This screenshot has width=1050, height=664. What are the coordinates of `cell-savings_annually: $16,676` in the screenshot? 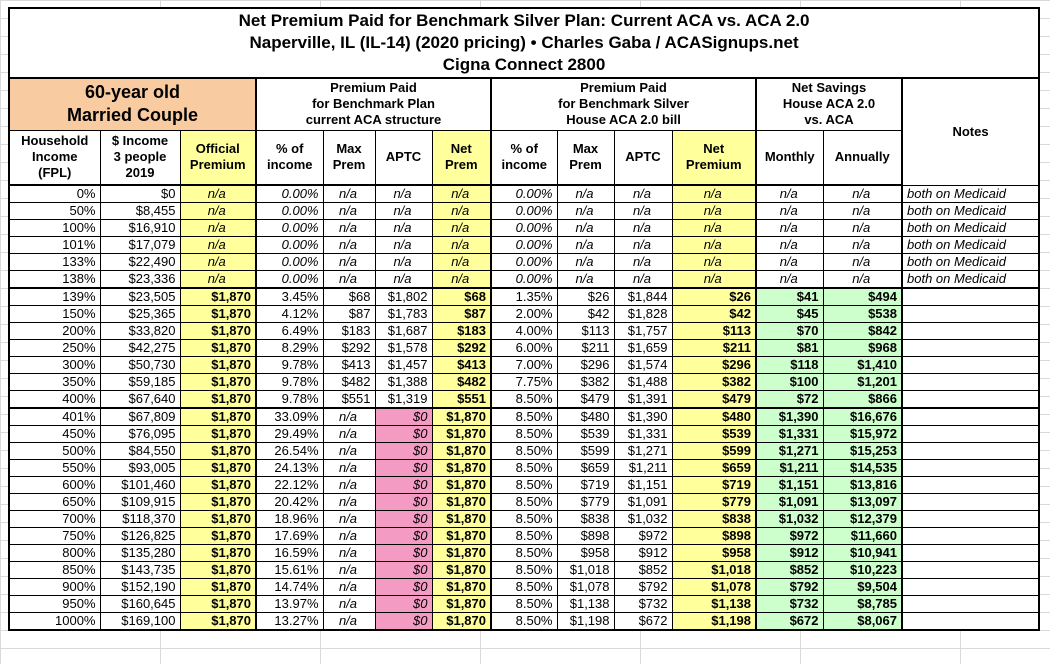 It's located at (862, 416).